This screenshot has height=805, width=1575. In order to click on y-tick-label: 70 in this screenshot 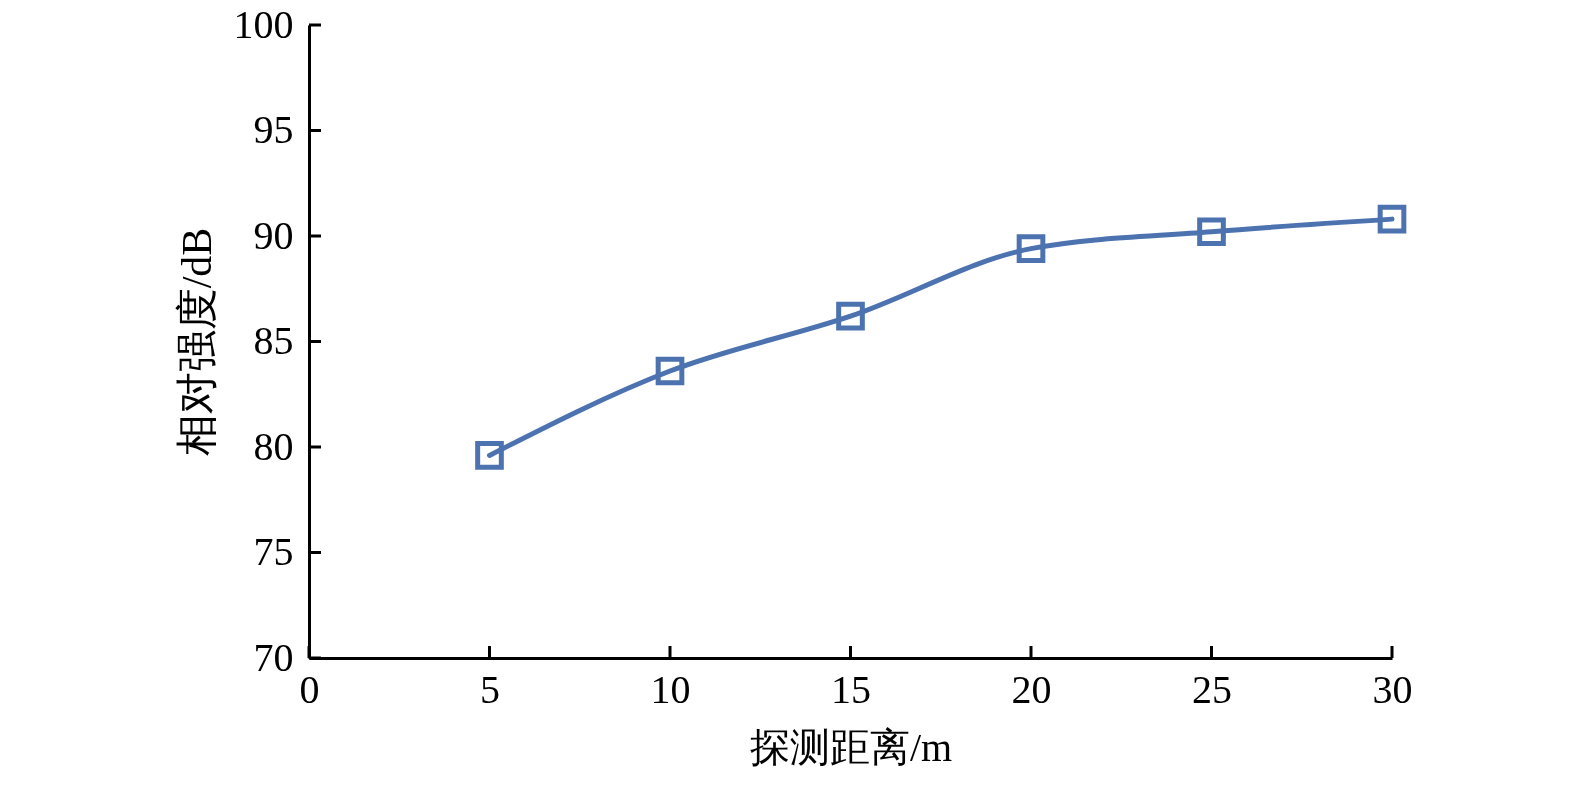, I will do `click(273, 657)`.